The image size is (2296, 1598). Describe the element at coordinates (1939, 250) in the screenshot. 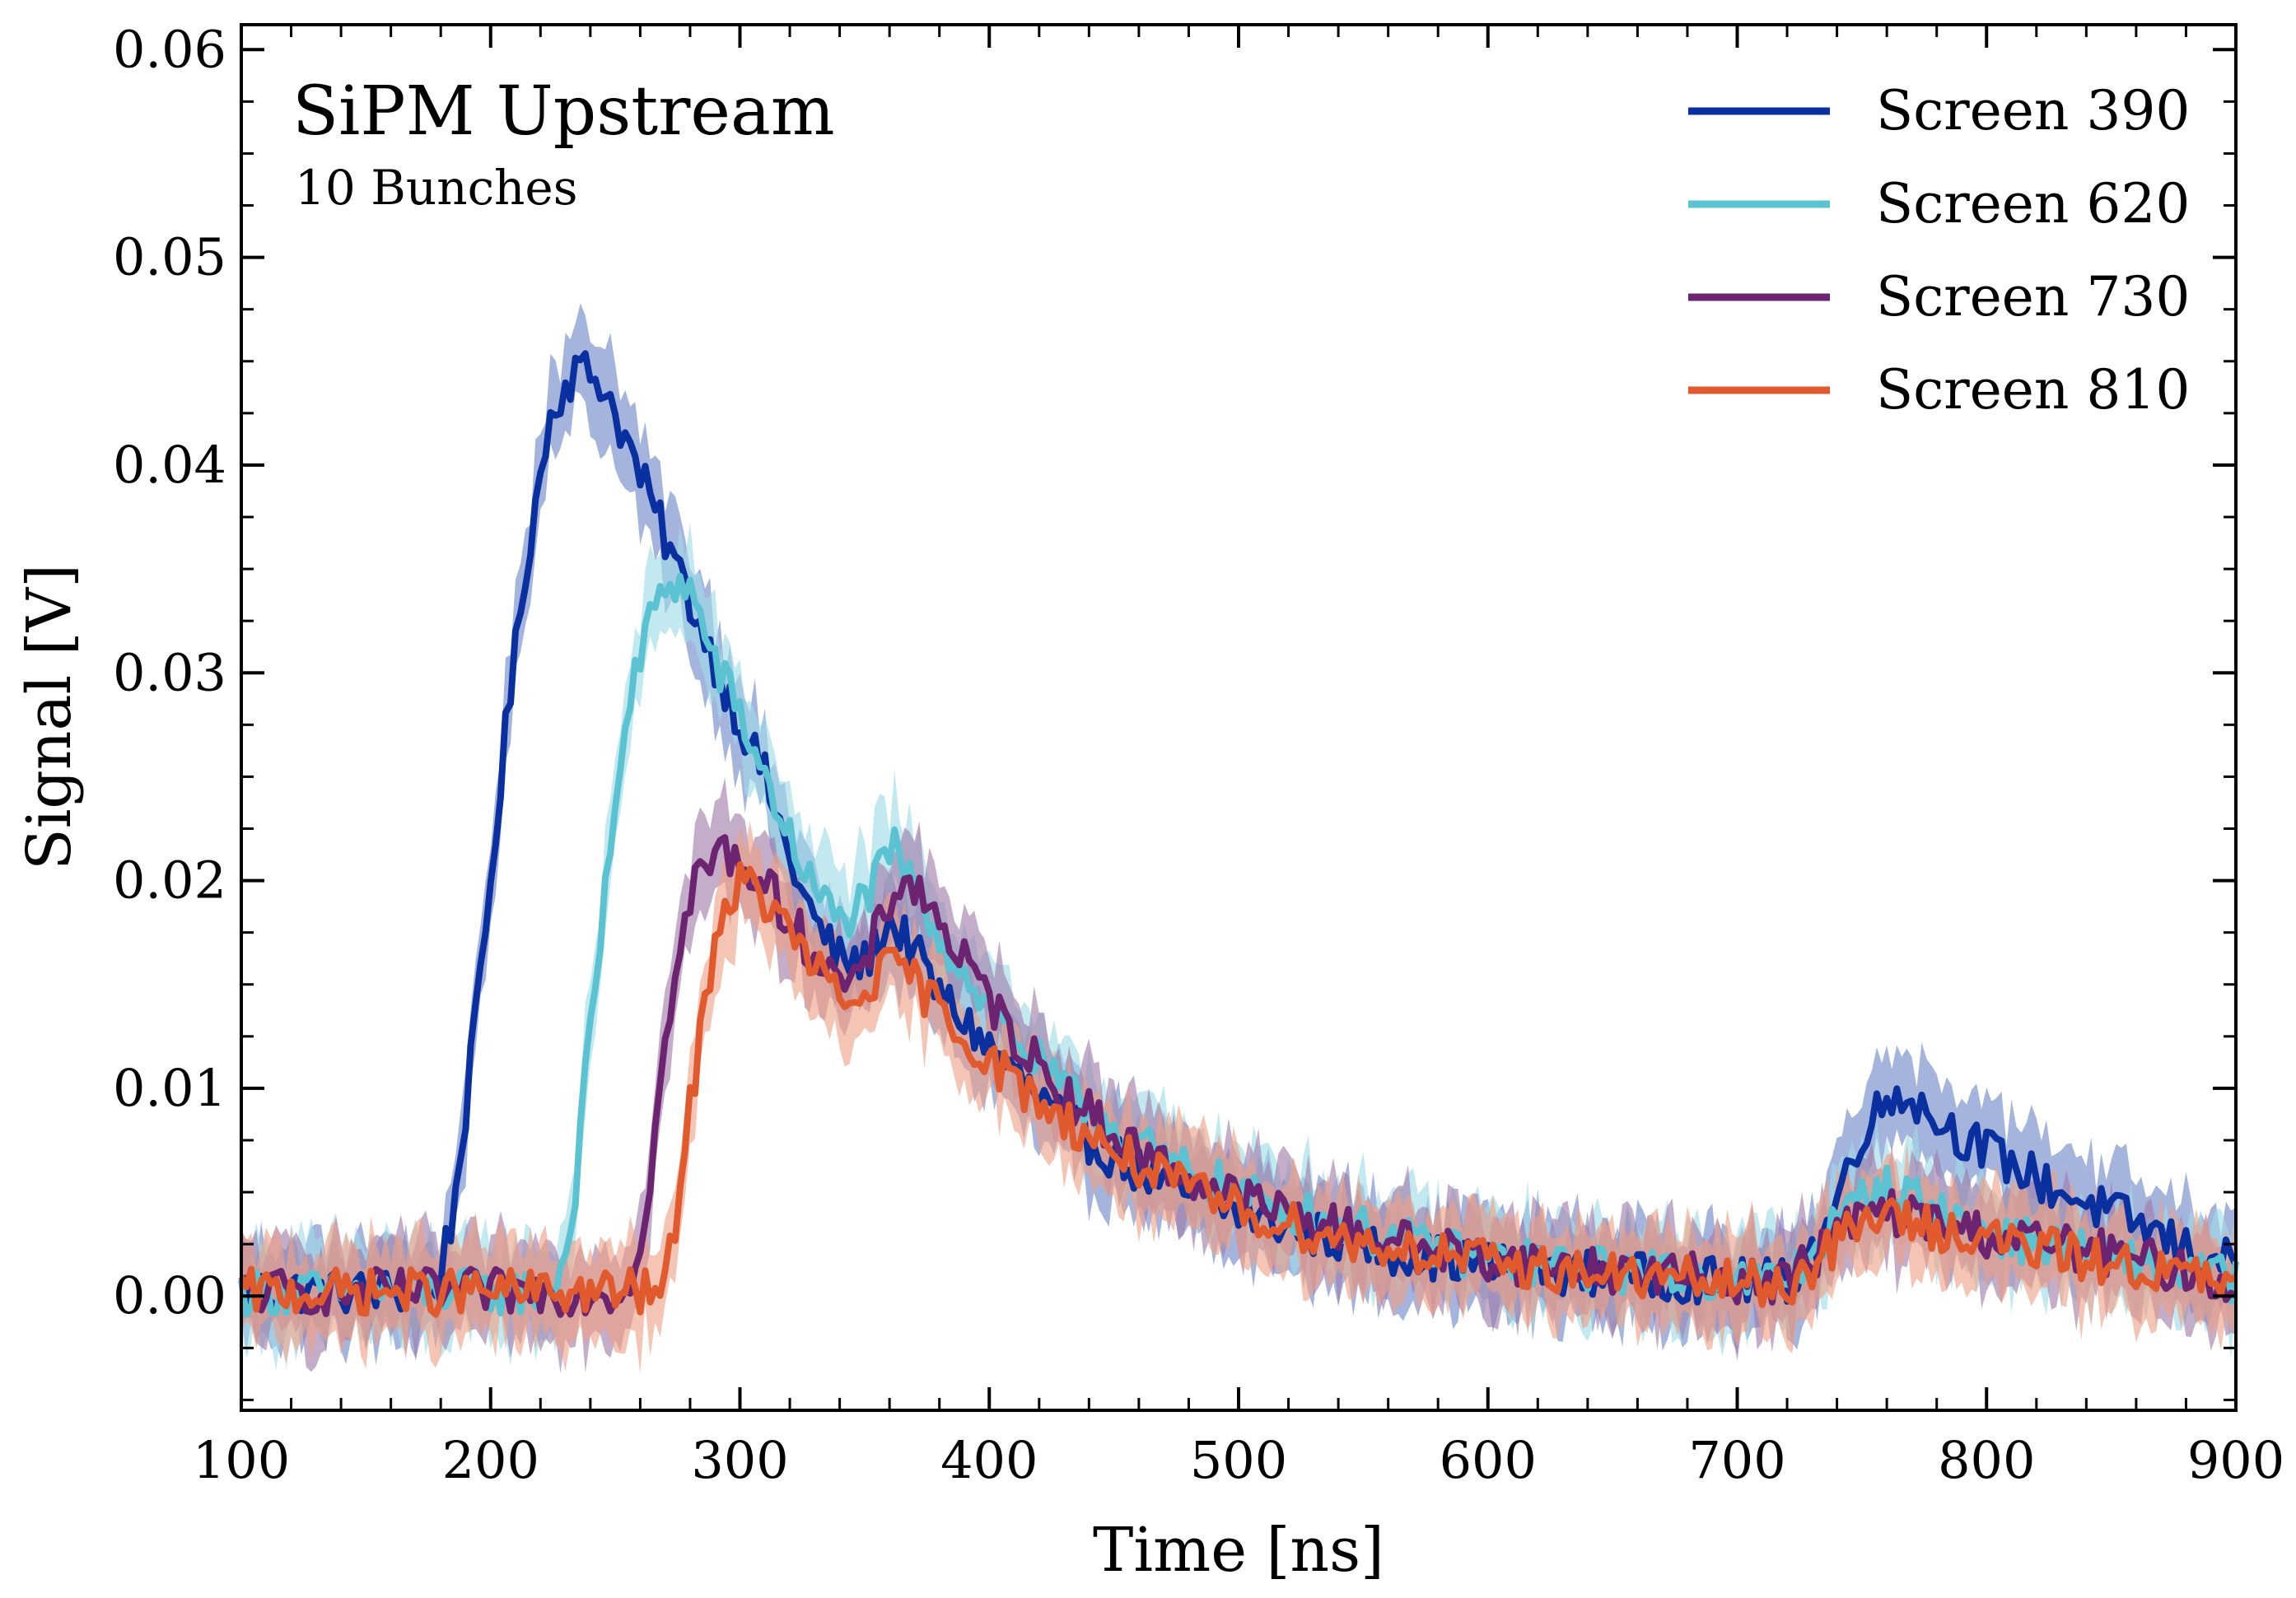

I see `legend: Screen 390 Screen 620 Screen 730 Screen 810` at that location.